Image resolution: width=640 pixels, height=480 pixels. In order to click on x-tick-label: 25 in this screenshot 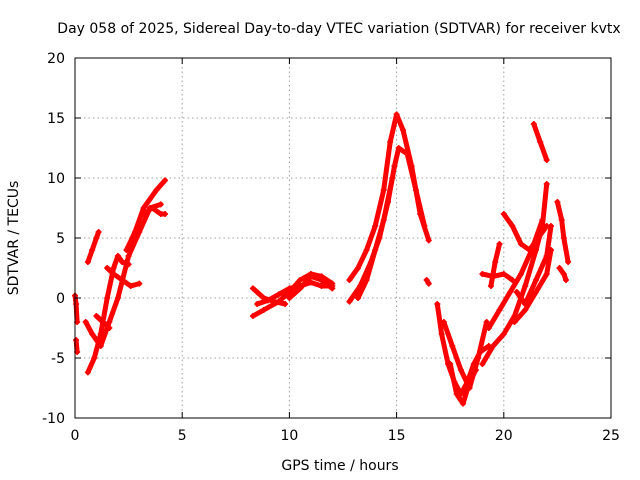, I will do `click(611, 436)`.